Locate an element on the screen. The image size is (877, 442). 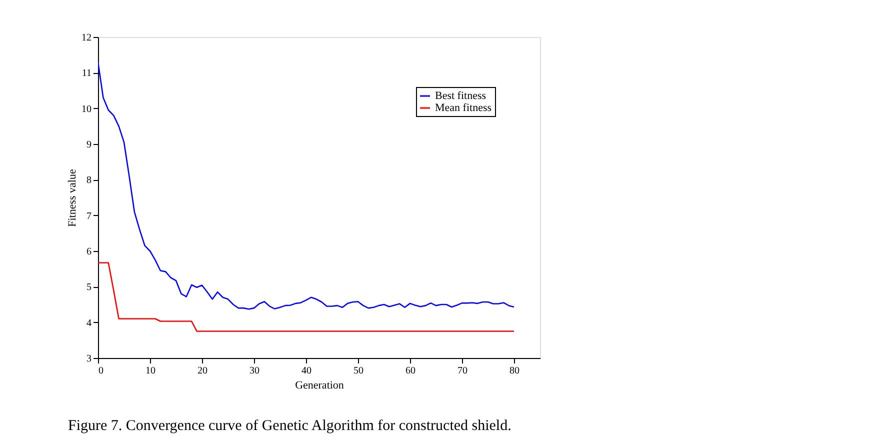
y-tick-label: 4 is located at coordinates (89, 323).